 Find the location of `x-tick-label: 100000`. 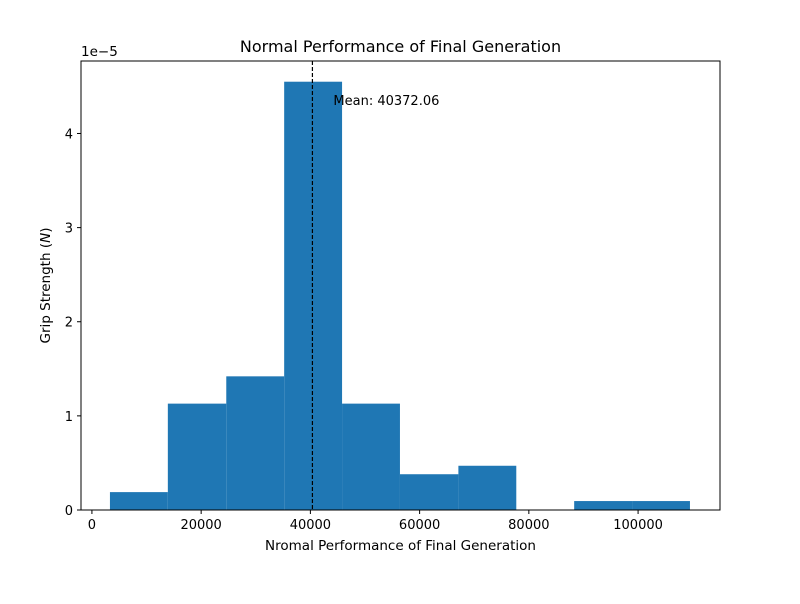

x-tick-label: 100000 is located at coordinates (638, 525).